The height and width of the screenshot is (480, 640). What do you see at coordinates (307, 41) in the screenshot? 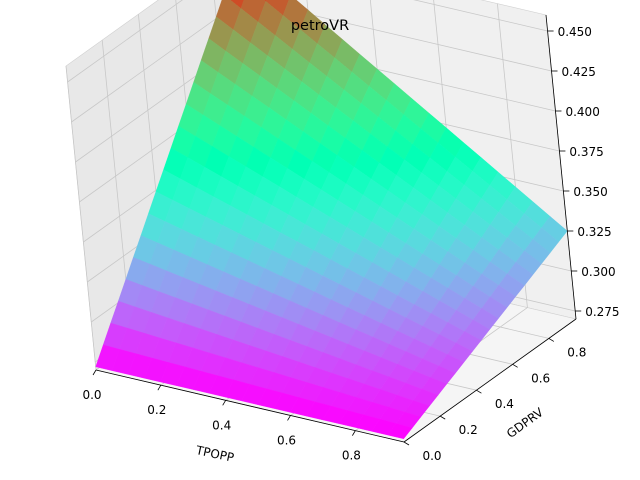
I see `grid-line-z` at bounding box center [307, 41].